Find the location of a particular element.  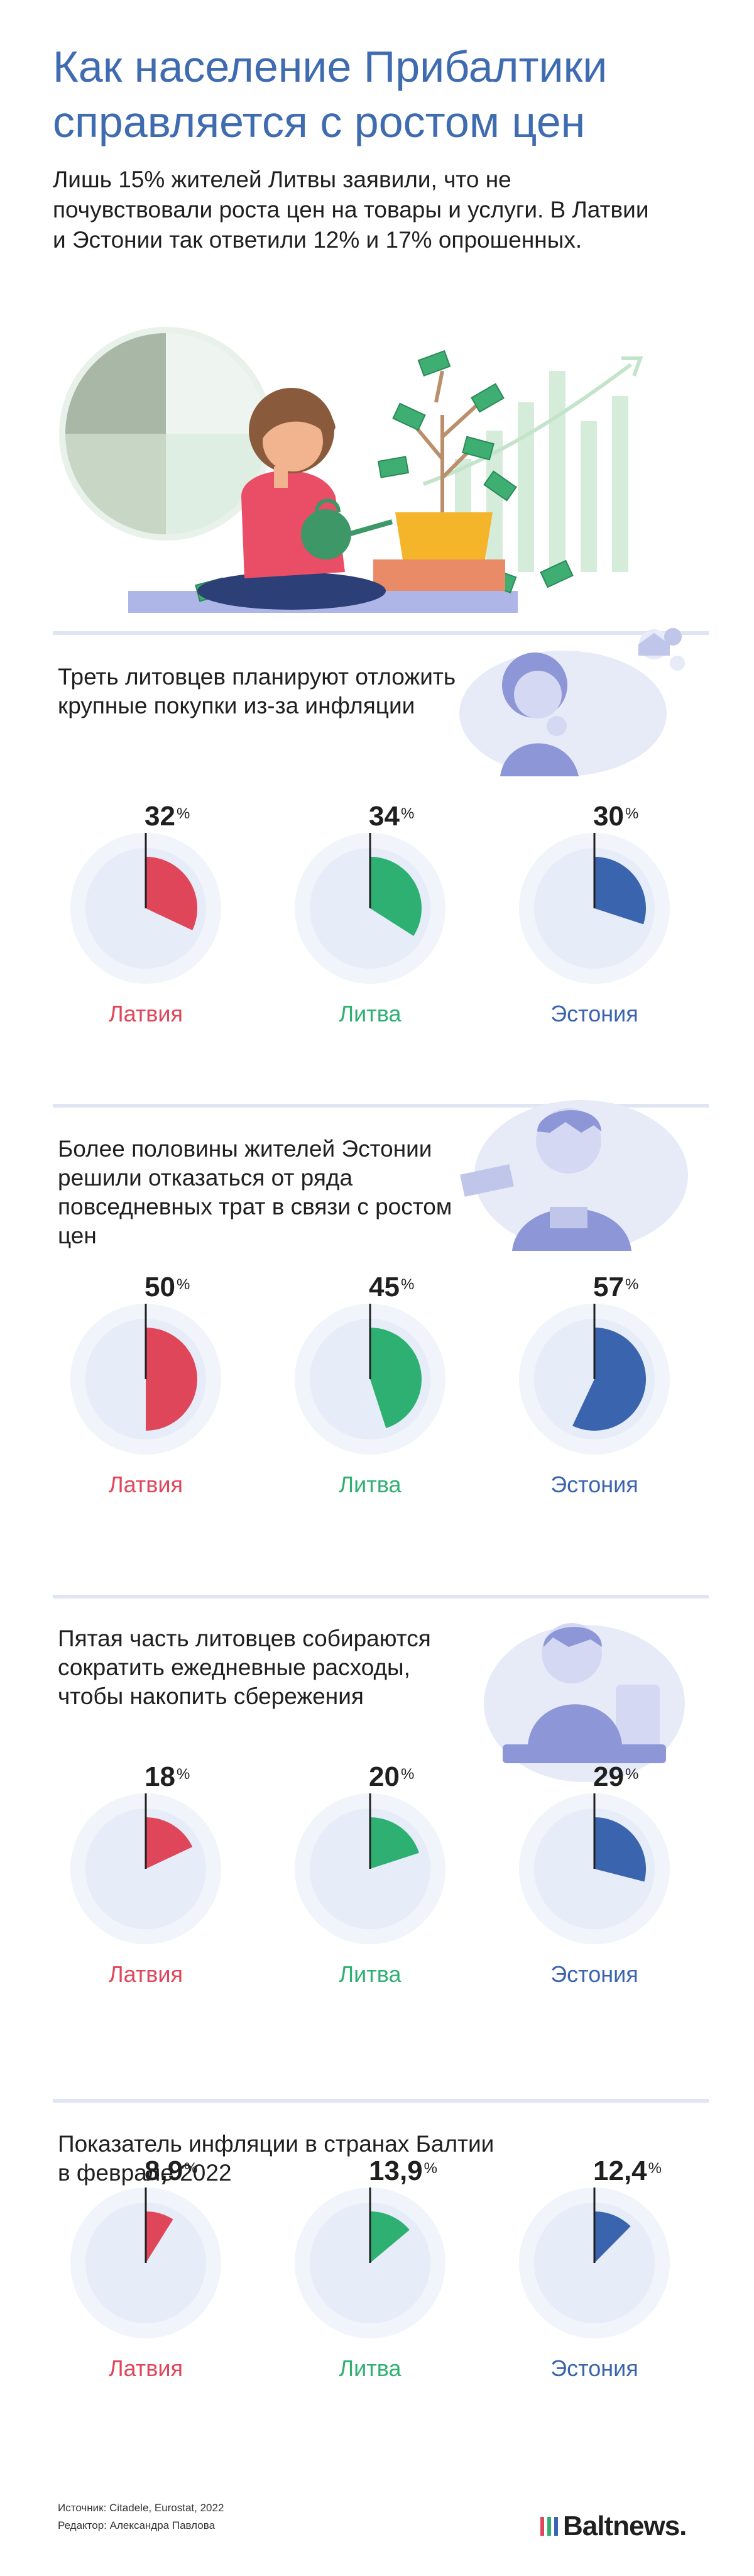

pie-value-number: 18 is located at coordinates (160, 1776).